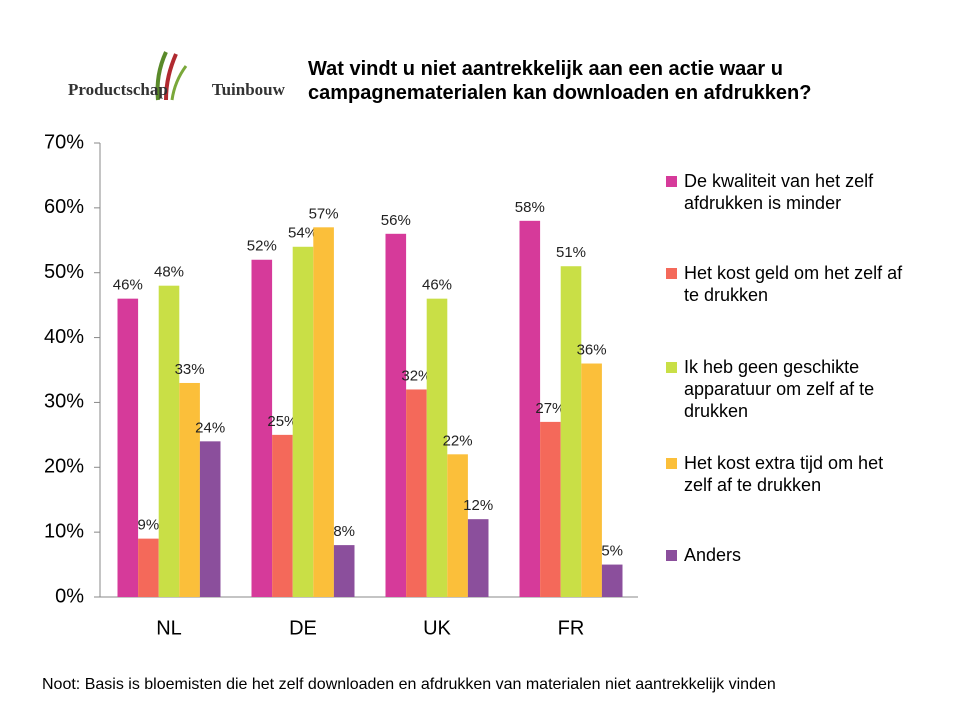 The height and width of the screenshot is (720, 960). Describe the element at coordinates (612, 551) in the screenshot. I see `value-label: 5%` at that location.